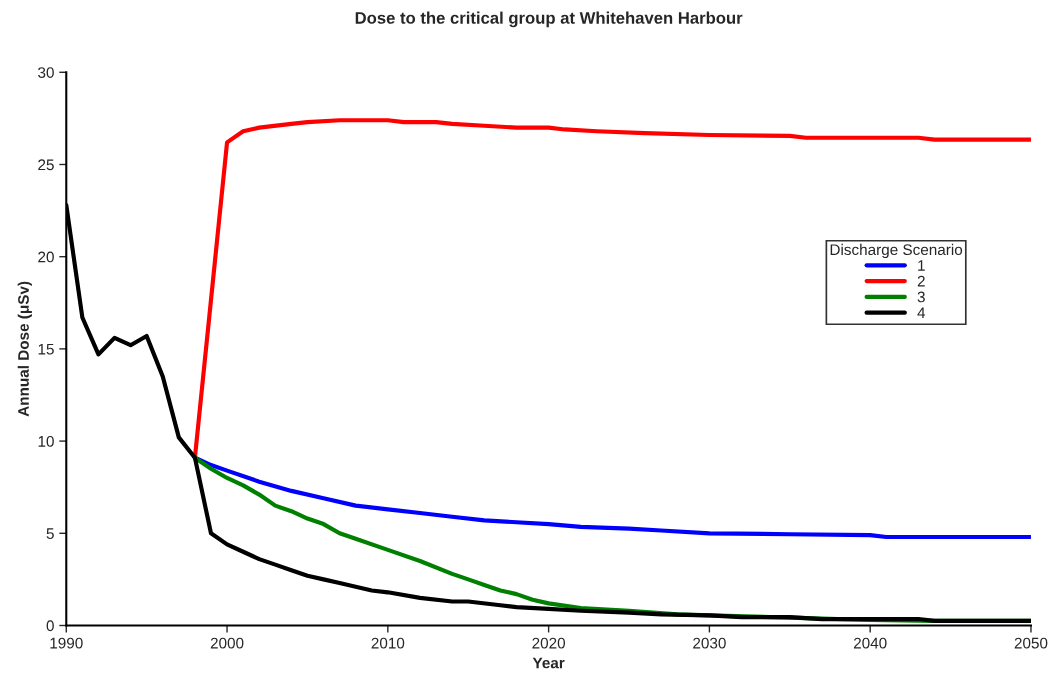 The width and height of the screenshot is (1052, 695). Describe the element at coordinates (921, 312) in the screenshot. I see `legend-label: 4` at that location.